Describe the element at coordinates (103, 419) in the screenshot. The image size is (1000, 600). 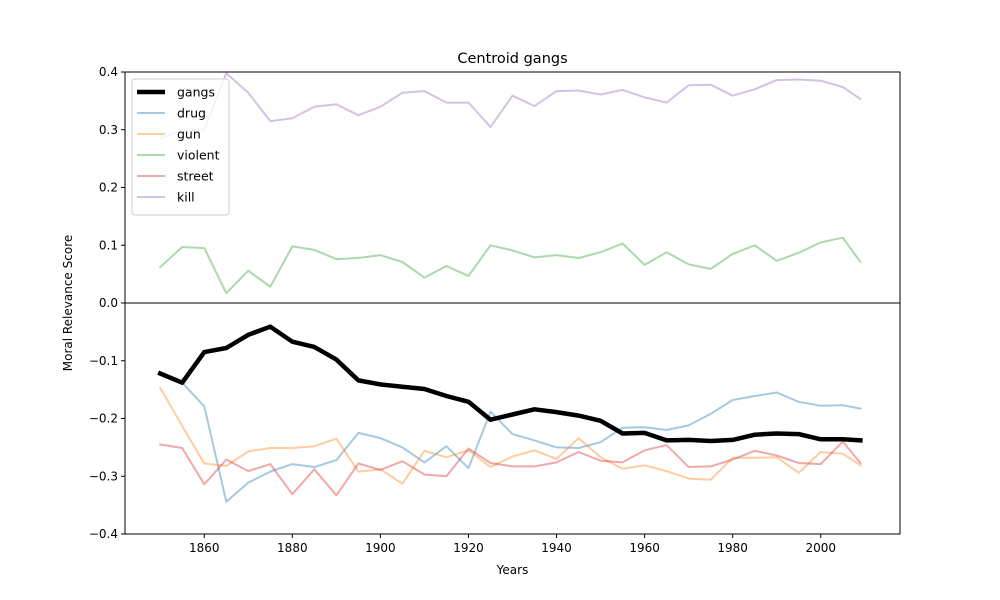
I see `y-tick-label: −0.2` at that location.